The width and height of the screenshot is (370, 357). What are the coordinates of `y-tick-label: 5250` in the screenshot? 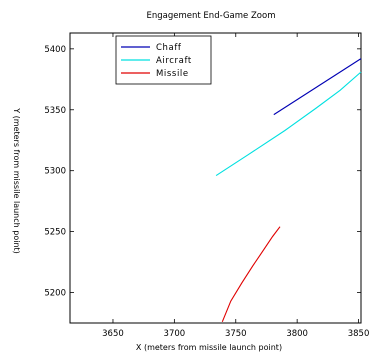 It's located at (55, 233).